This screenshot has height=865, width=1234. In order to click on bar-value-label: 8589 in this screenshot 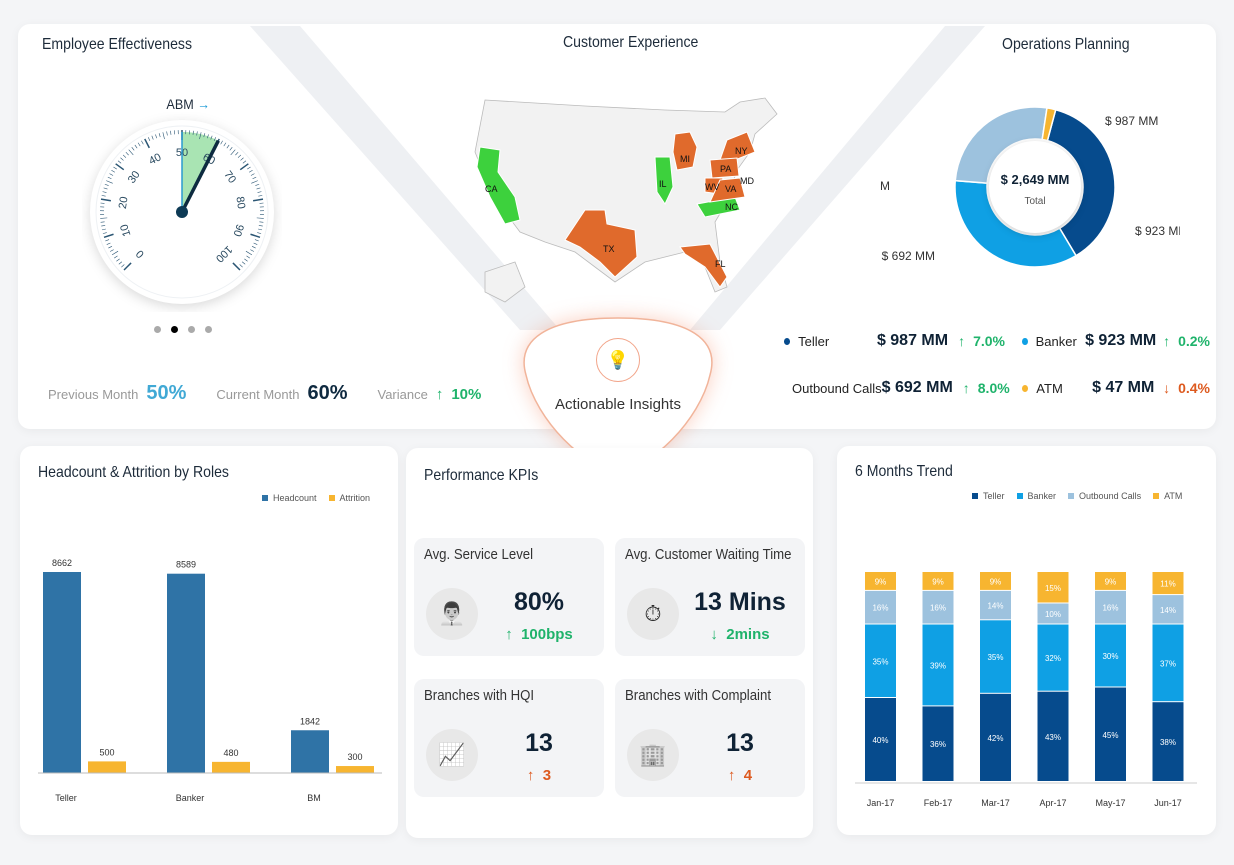, I will do `click(186, 565)`.